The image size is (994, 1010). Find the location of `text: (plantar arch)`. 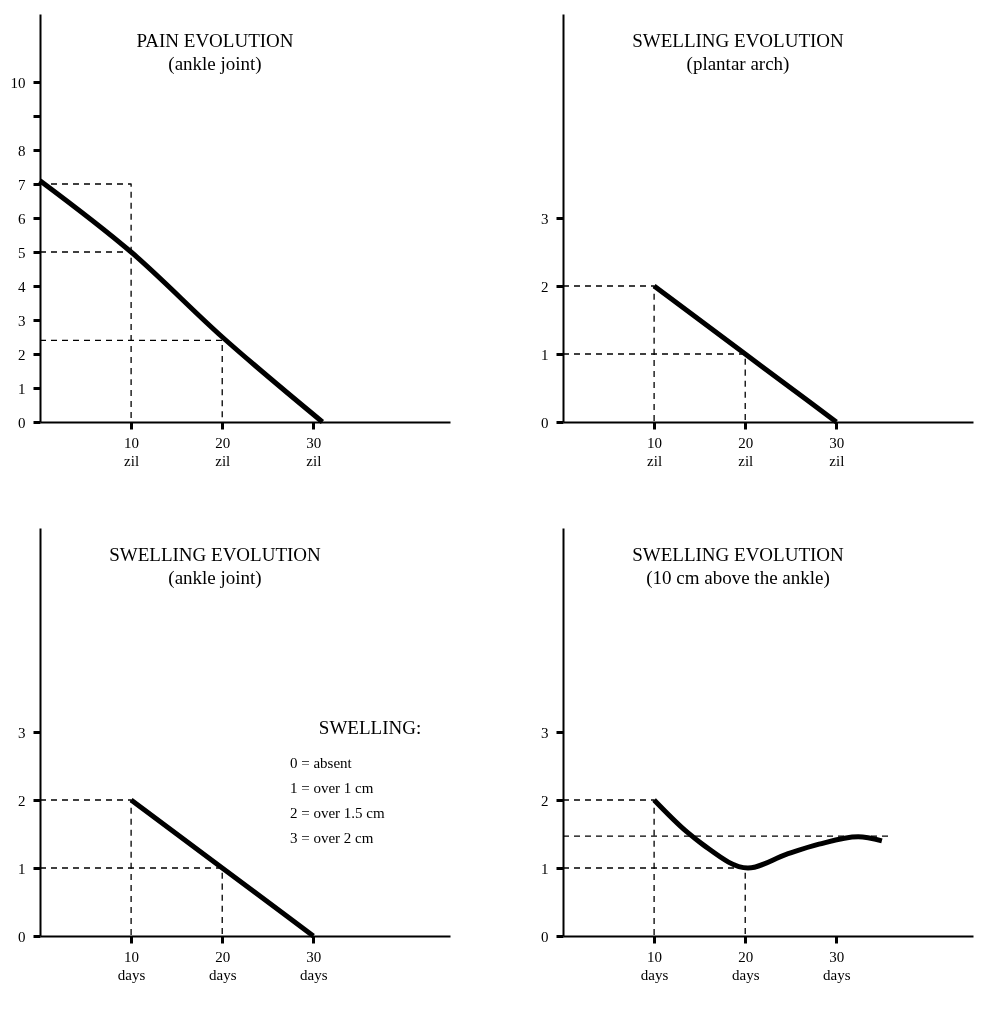

text: (plantar arch) is located at coordinates (738, 64).